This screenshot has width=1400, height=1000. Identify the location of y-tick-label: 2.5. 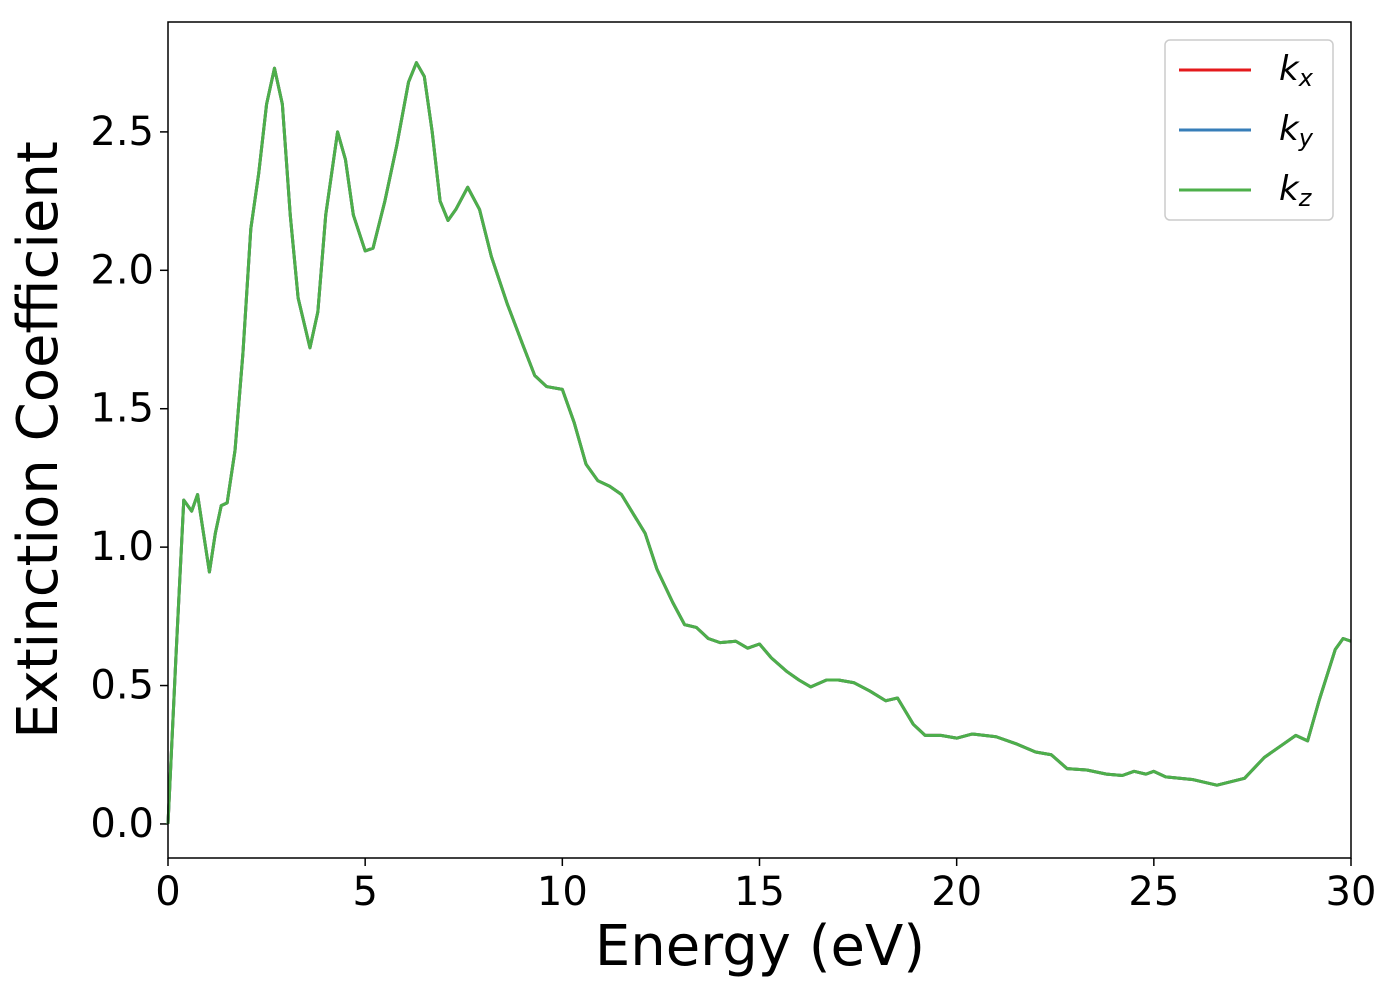
(122, 132).